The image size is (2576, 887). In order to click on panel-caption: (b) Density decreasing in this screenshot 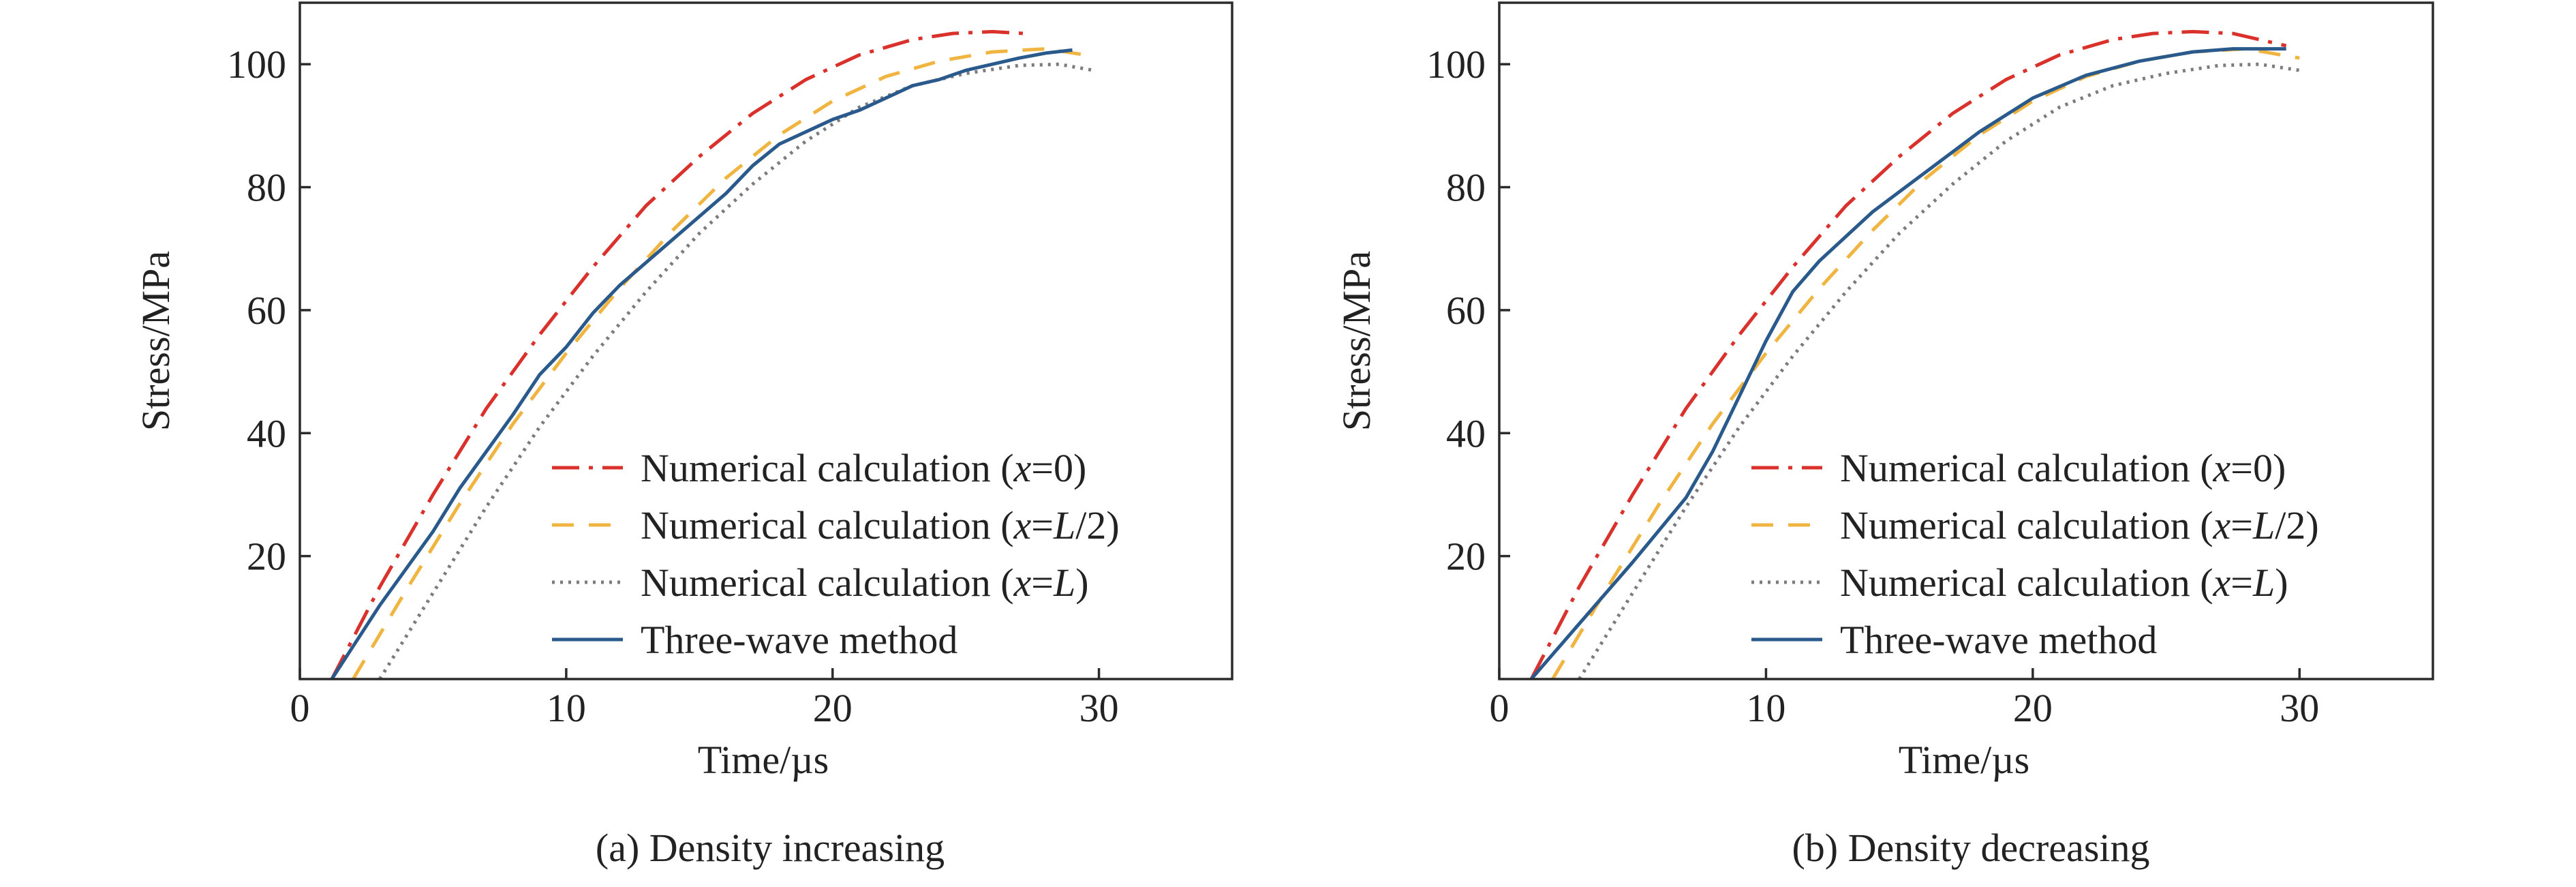, I will do `click(1970, 848)`.